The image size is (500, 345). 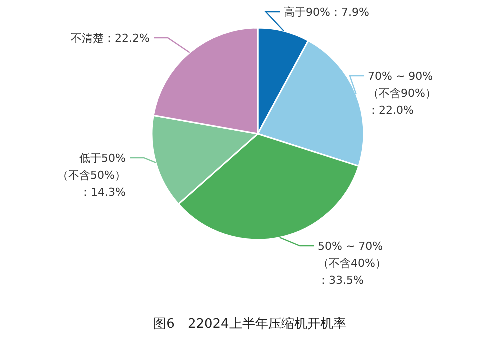 I want to click on slice-label: 低于50%（不含50%）, so click(x=92, y=167).